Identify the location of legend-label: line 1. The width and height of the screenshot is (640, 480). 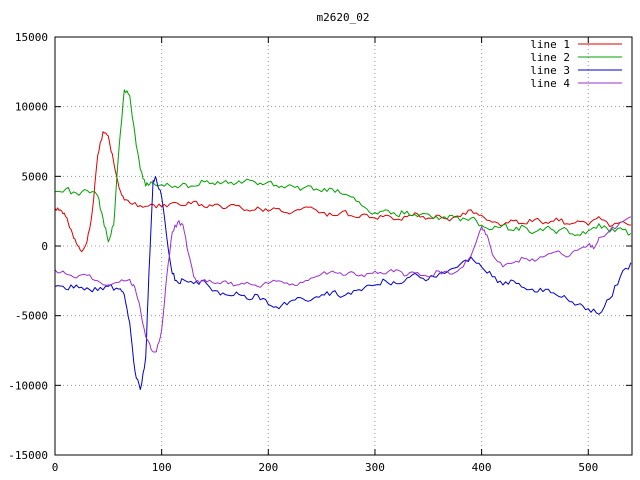
(550, 44).